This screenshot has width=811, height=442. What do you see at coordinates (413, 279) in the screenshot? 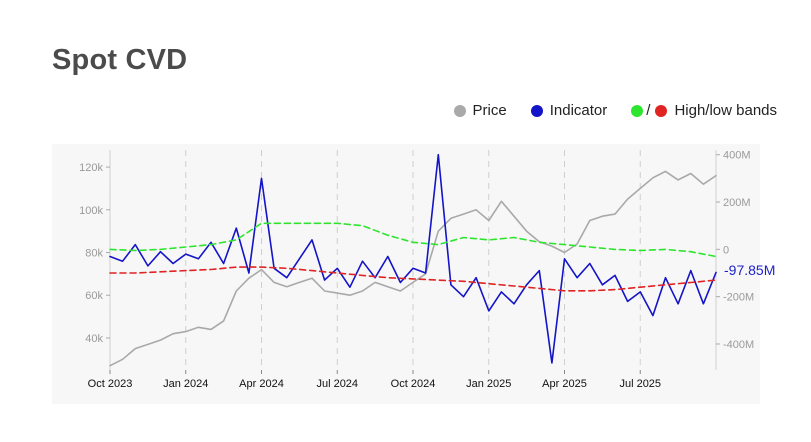
I see `low-band-line` at bounding box center [413, 279].